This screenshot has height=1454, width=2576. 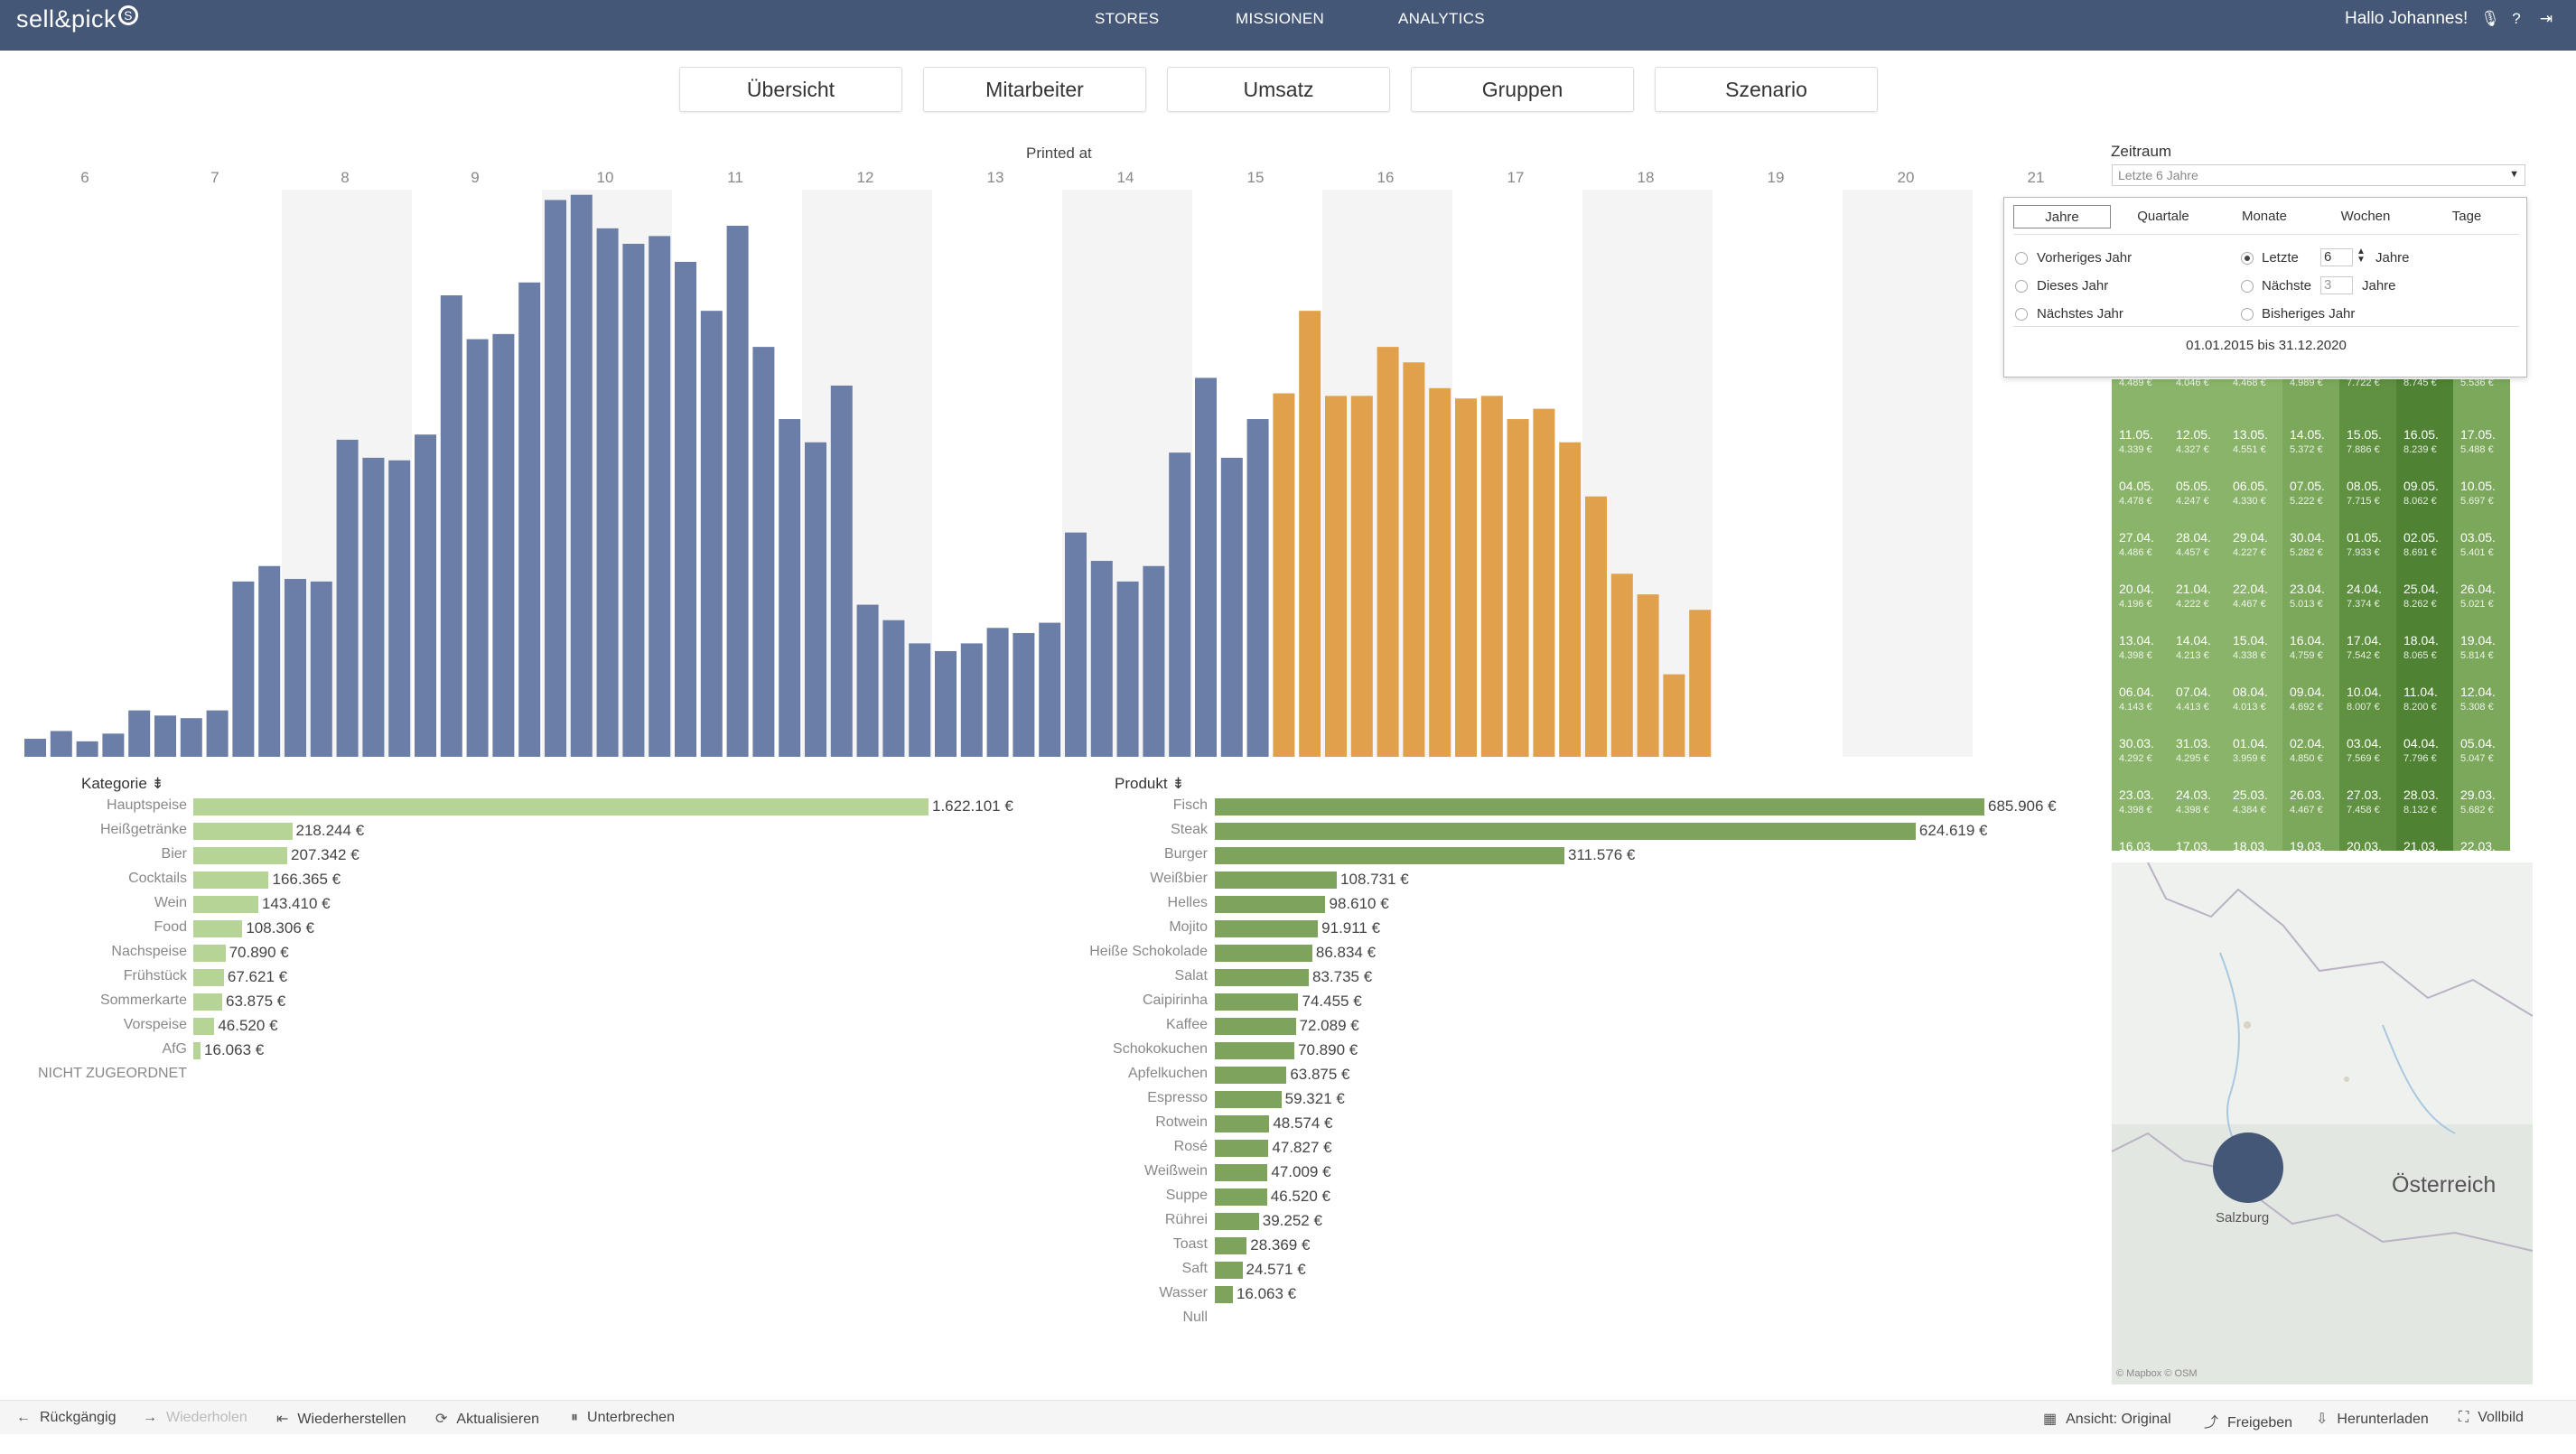 What do you see at coordinates (1280, 18) in the screenshot?
I see `nav-missionen: MISSIONEN` at bounding box center [1280, 18].